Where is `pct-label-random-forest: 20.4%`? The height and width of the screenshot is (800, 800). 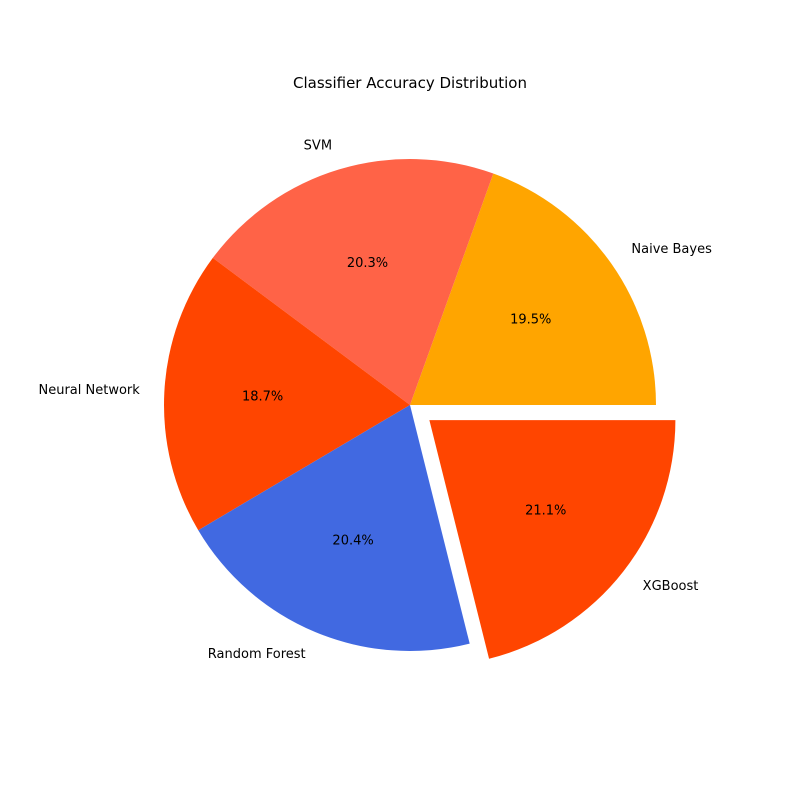
pct-label-random-forest: 20.4% is located at coordinates (352, 541).